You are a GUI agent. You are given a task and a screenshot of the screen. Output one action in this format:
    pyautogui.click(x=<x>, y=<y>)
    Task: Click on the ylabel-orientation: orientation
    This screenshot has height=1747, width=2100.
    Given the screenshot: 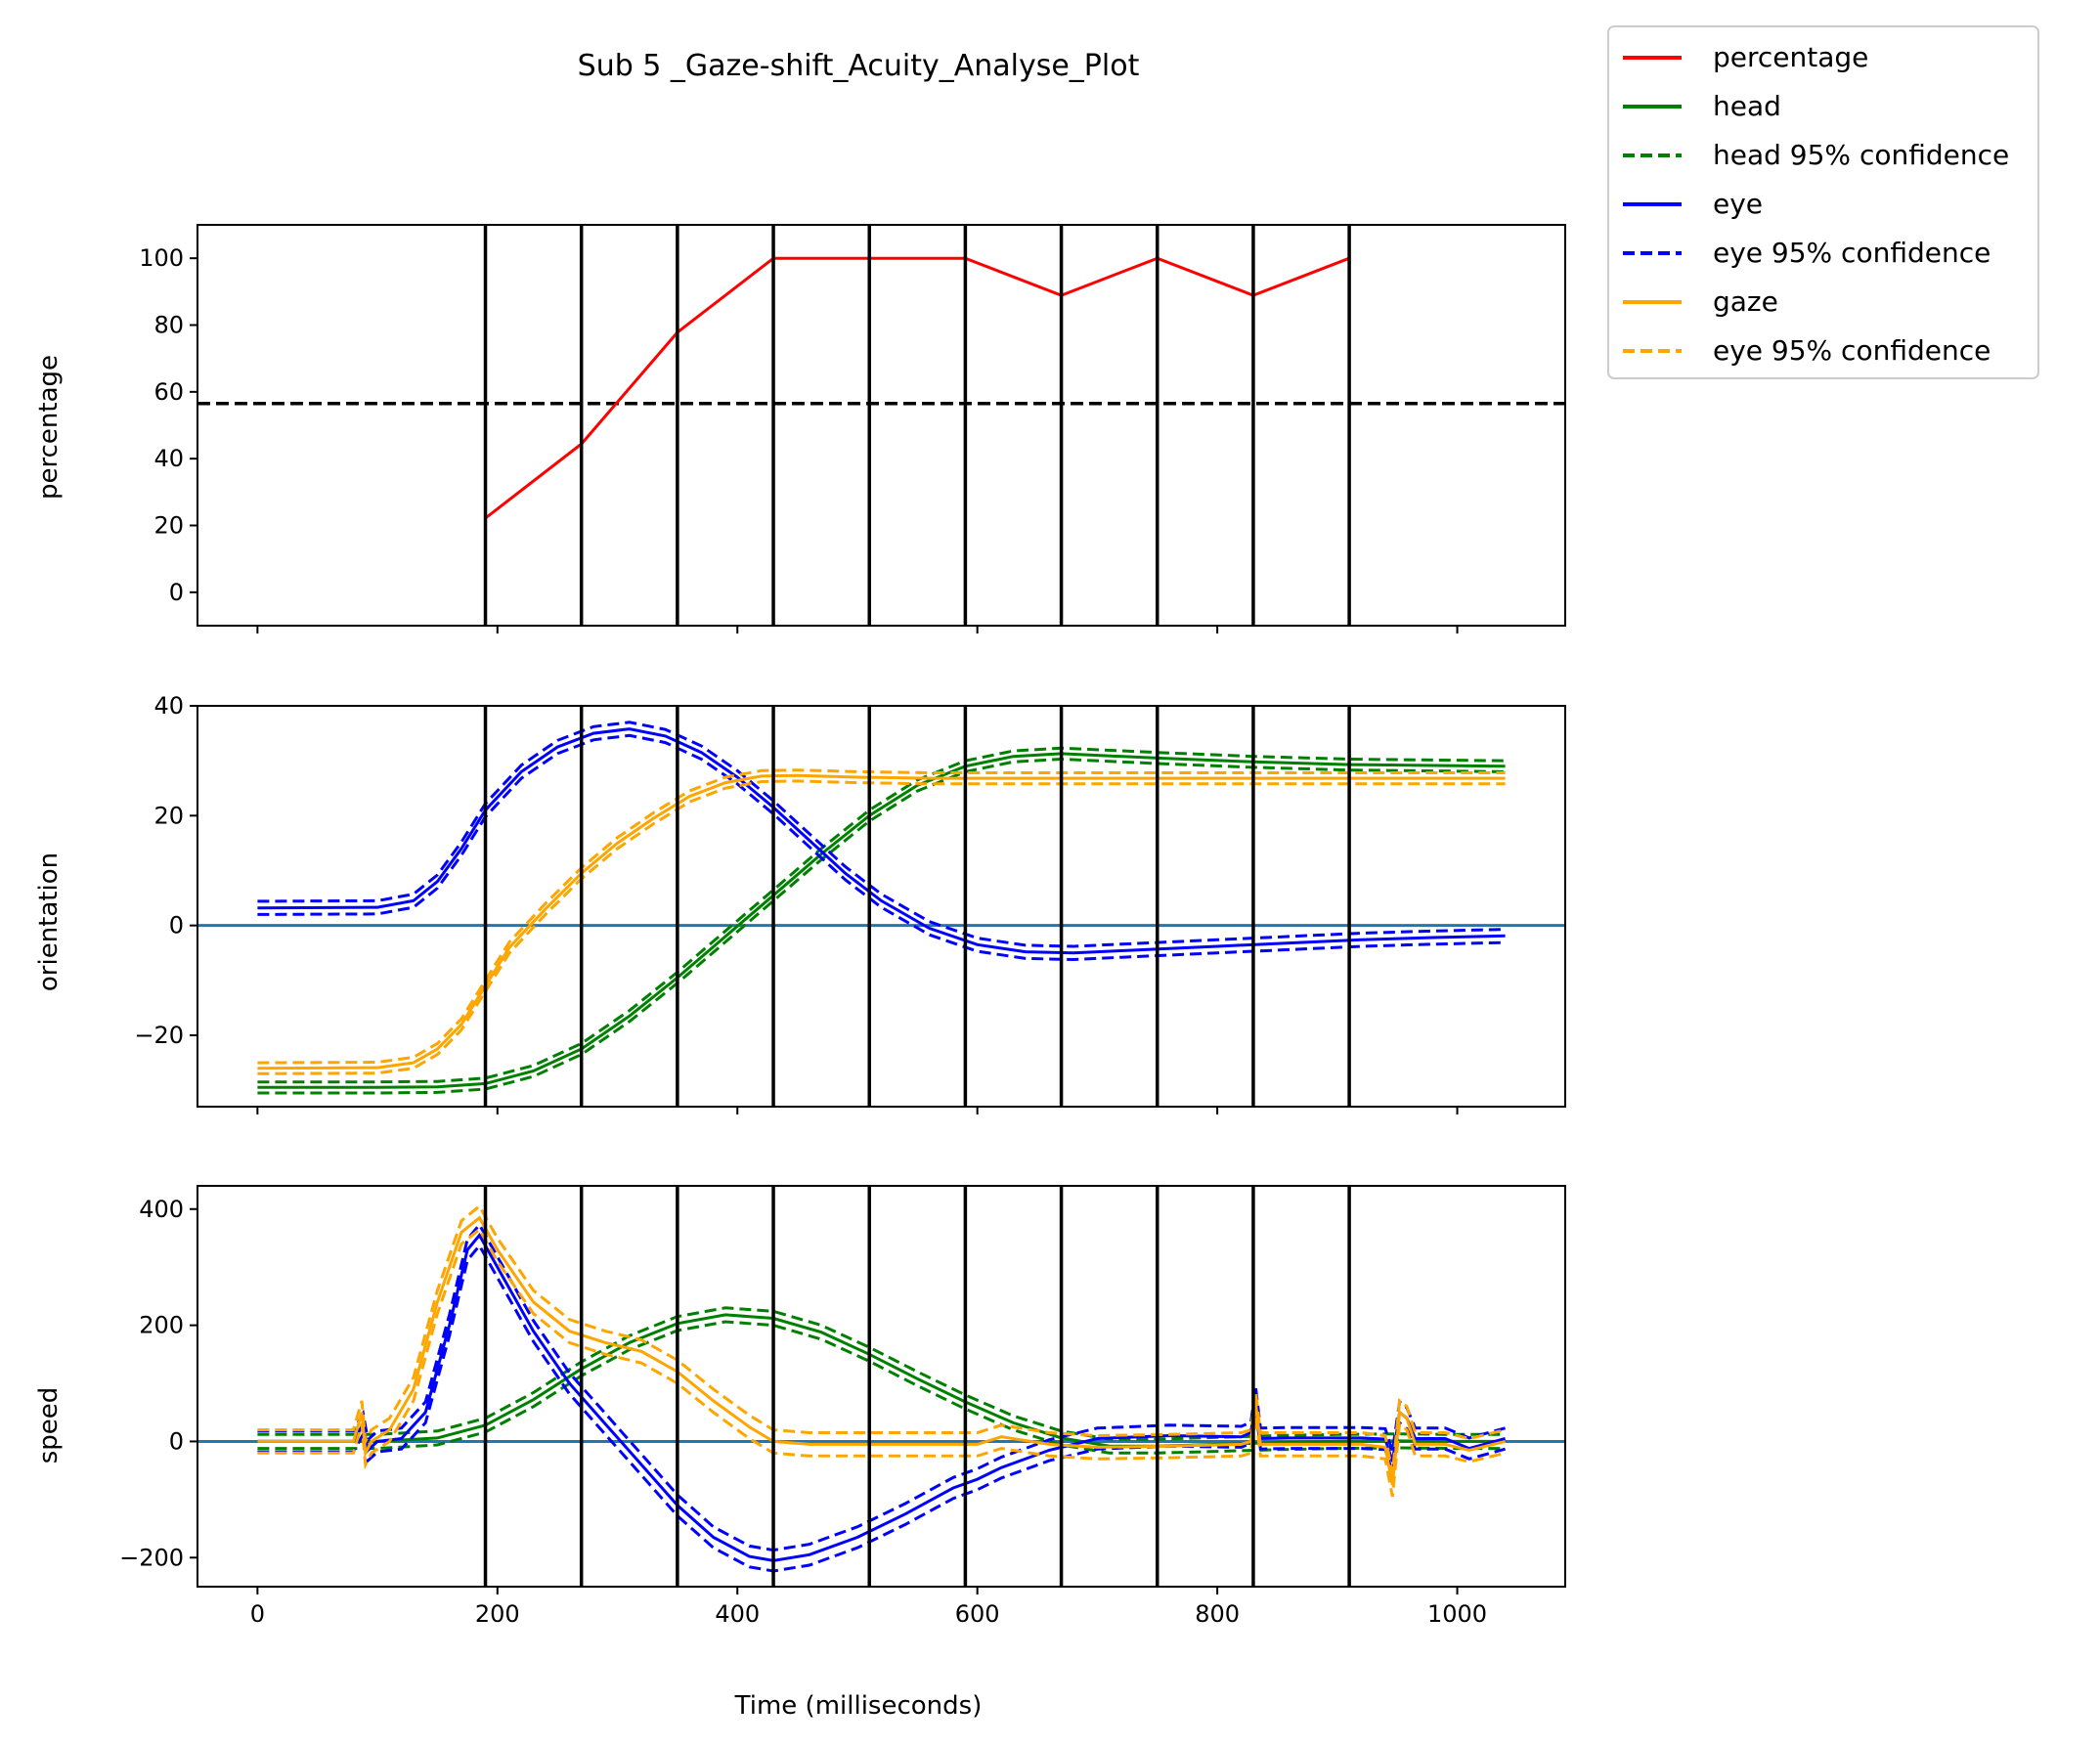 What is the action you would take?
    pyautogui.click(x=49, y=921)
    